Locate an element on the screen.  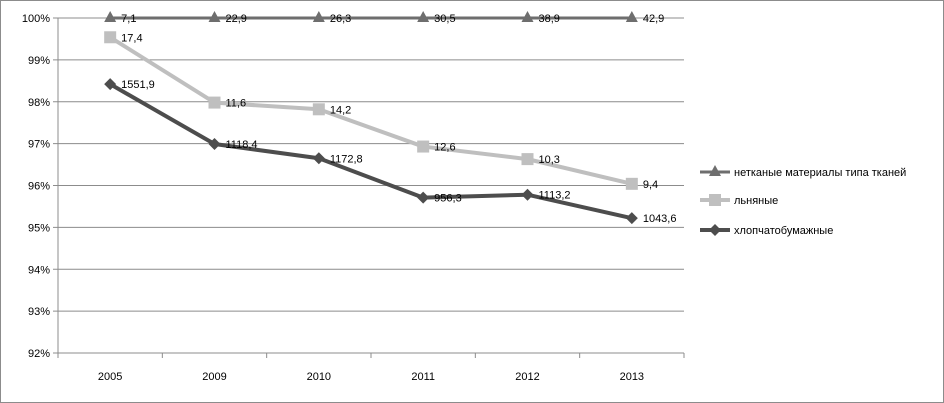
legend-label: льняные is located at coordinates (756, 201).